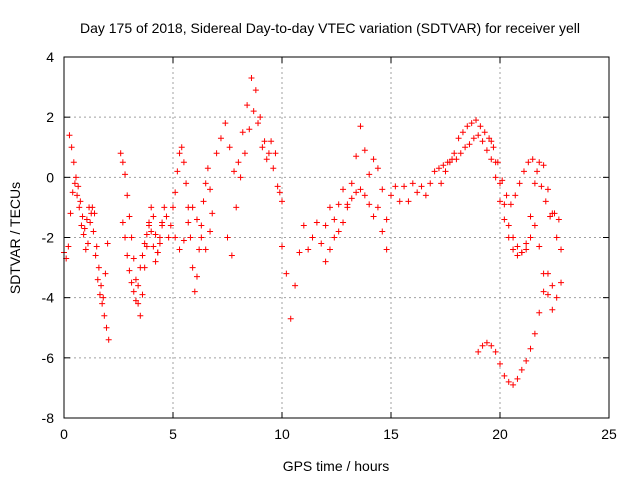 The height and width of the screenshot is (480, 640). What do you see at coordinates (336, 466) in the screenshot?
I see `x-axis-label: GPS time / hours` at bounding box center [336, 466].